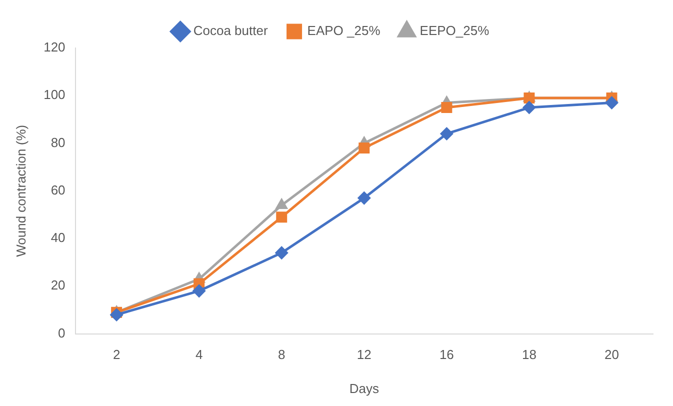 The height and width of the screenshot is (406, 673). What do you see at coordinates (529, 354) in the screenshot?
I see `x-tick-label: 18` at bounding box center [529, 354].